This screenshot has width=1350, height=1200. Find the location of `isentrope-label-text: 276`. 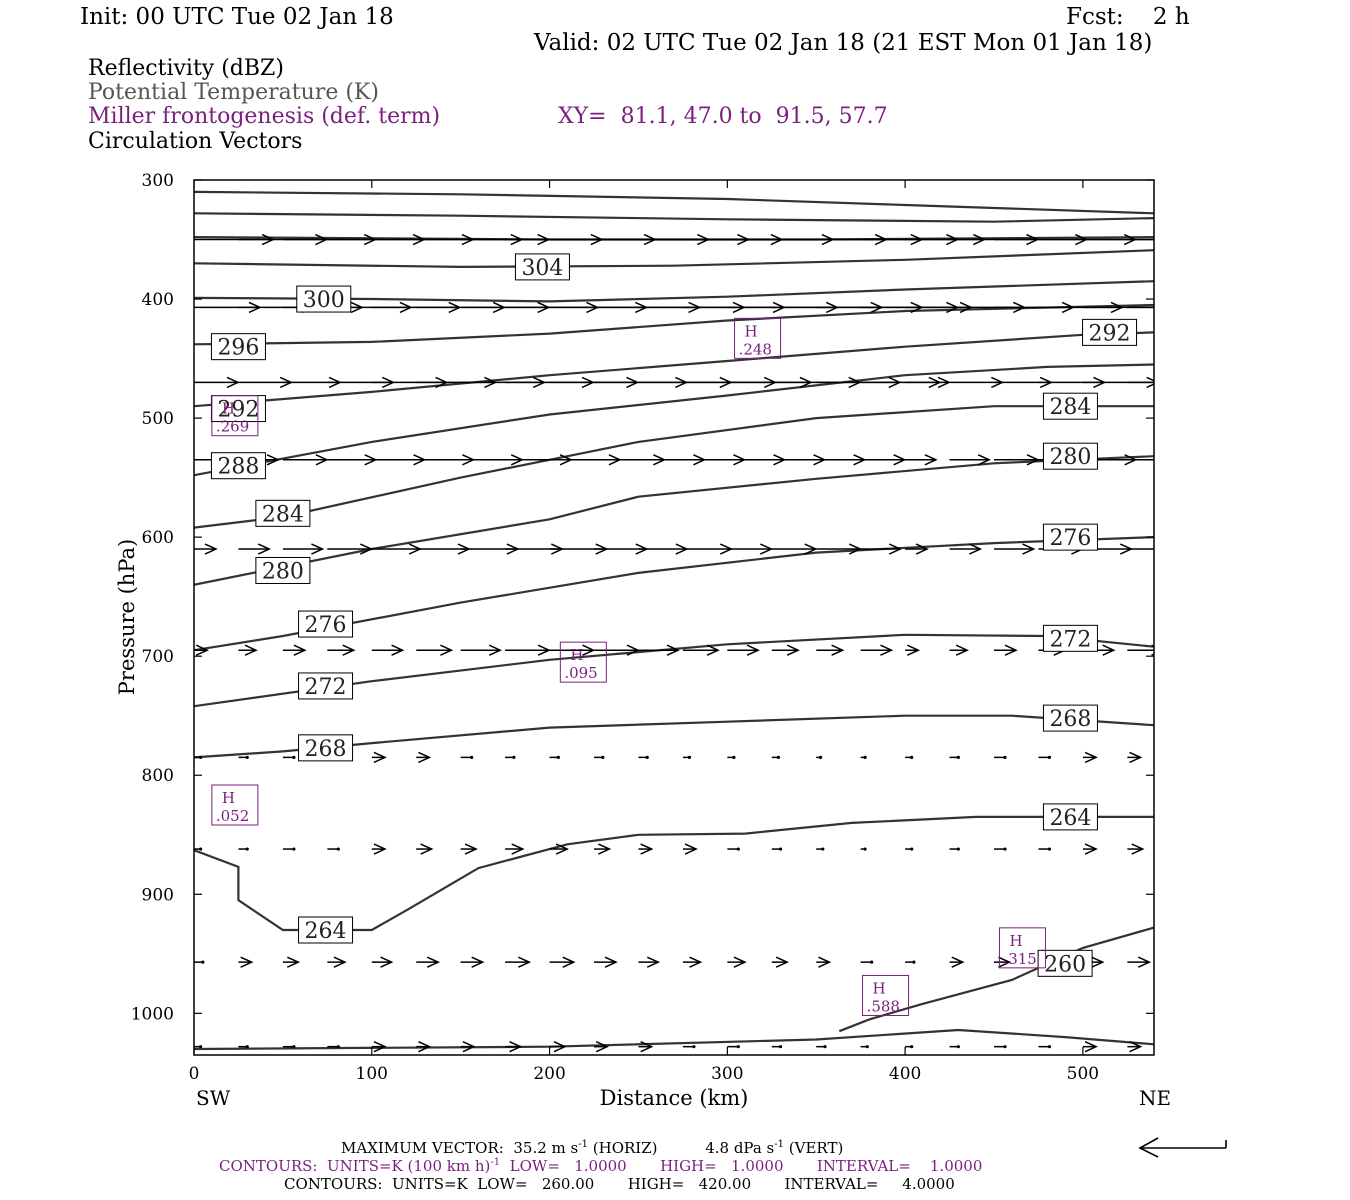

isentrope-label-text: 276 is located at coordinates (1070, 538).